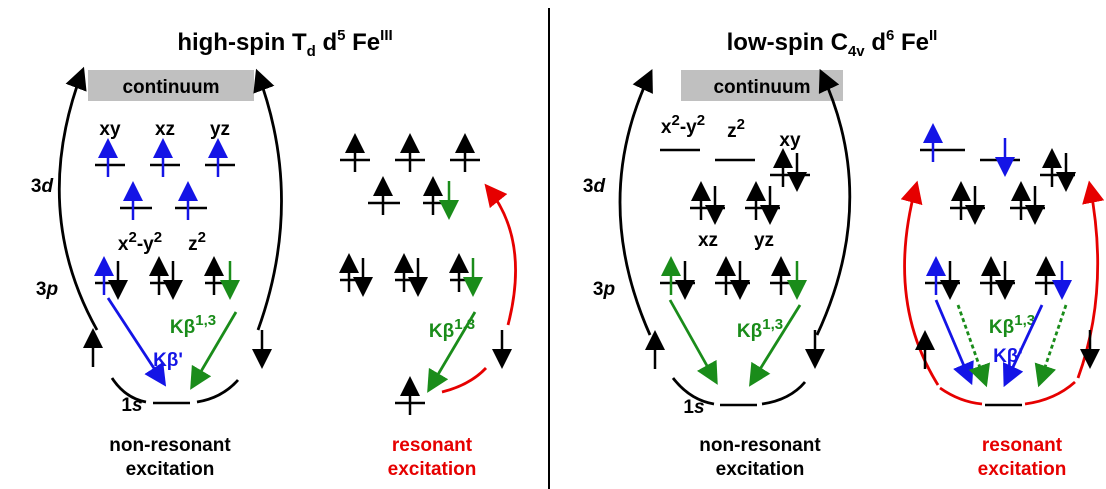  What do you see at coordinates (168, 360) in the screenshot?
I see `kbeta-prime-label: Kβ'` at bounding box center [168, 360].